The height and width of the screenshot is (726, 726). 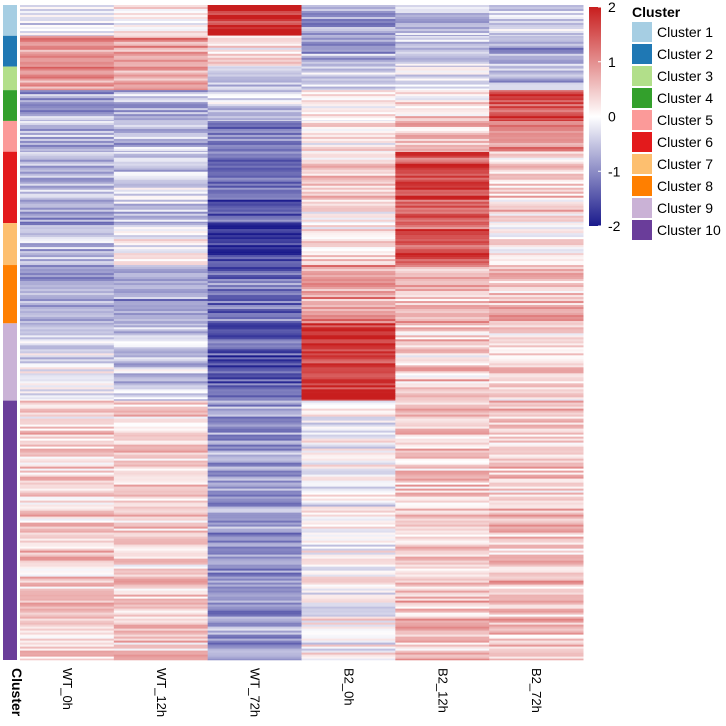 What do you see at coordinates (656, 12) in the screenshot?
I see `legend-title: Cluster` at bounding box center [656, 12].